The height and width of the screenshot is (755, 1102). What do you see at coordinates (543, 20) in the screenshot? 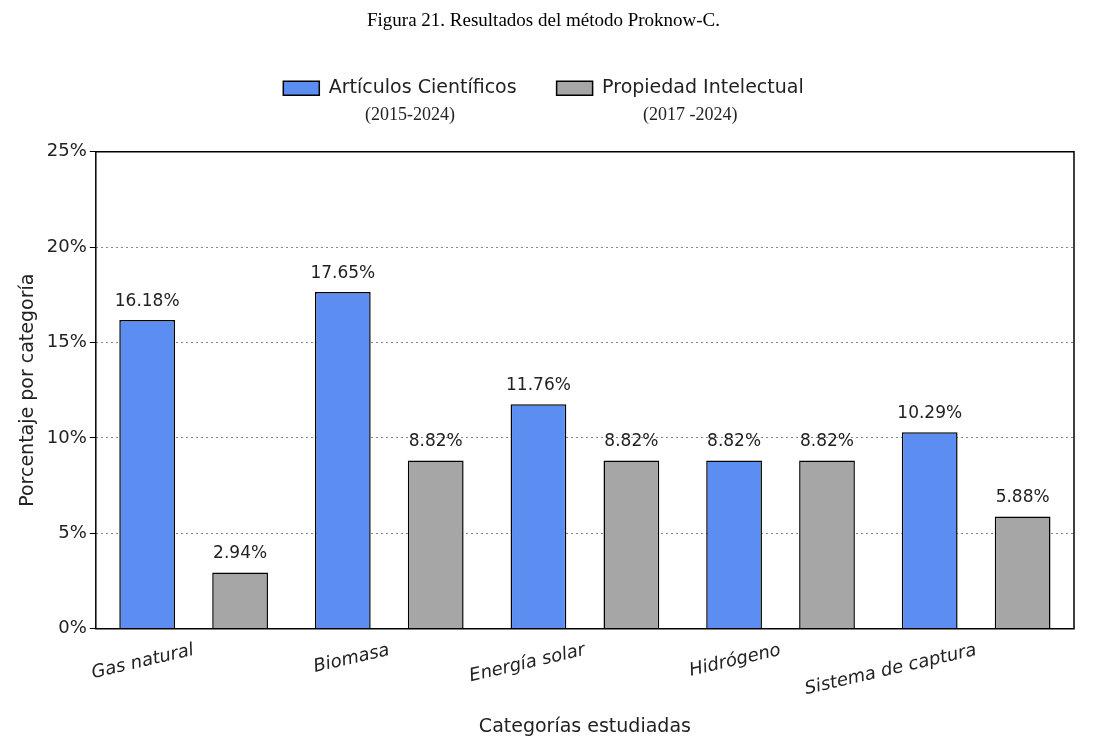
I see `chart-title: Figura 21. Resultados del método Proknow-C.` at bounding box center [543, 20].